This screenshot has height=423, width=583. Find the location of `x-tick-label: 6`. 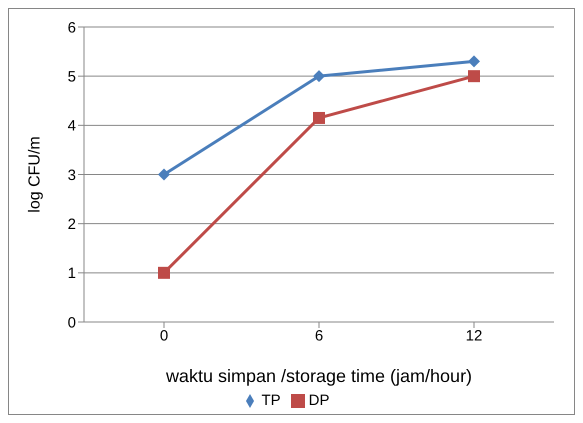

x-tick-label: 6 is located at coordinates (319, 336).